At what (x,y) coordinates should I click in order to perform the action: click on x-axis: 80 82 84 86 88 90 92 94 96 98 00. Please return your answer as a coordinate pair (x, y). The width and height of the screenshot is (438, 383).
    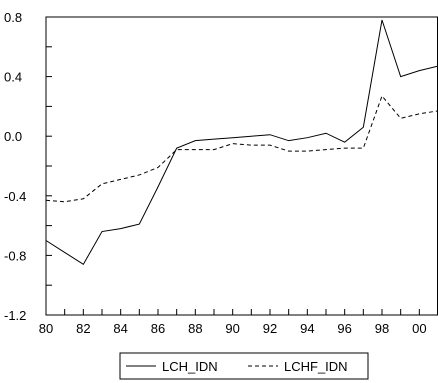
    Looking at the image, I should click on (238, 322).